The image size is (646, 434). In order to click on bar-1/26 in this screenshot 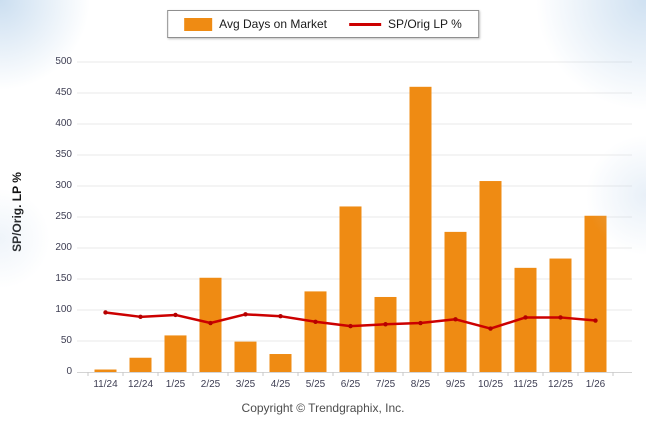, I will do `click(595, 293)`.